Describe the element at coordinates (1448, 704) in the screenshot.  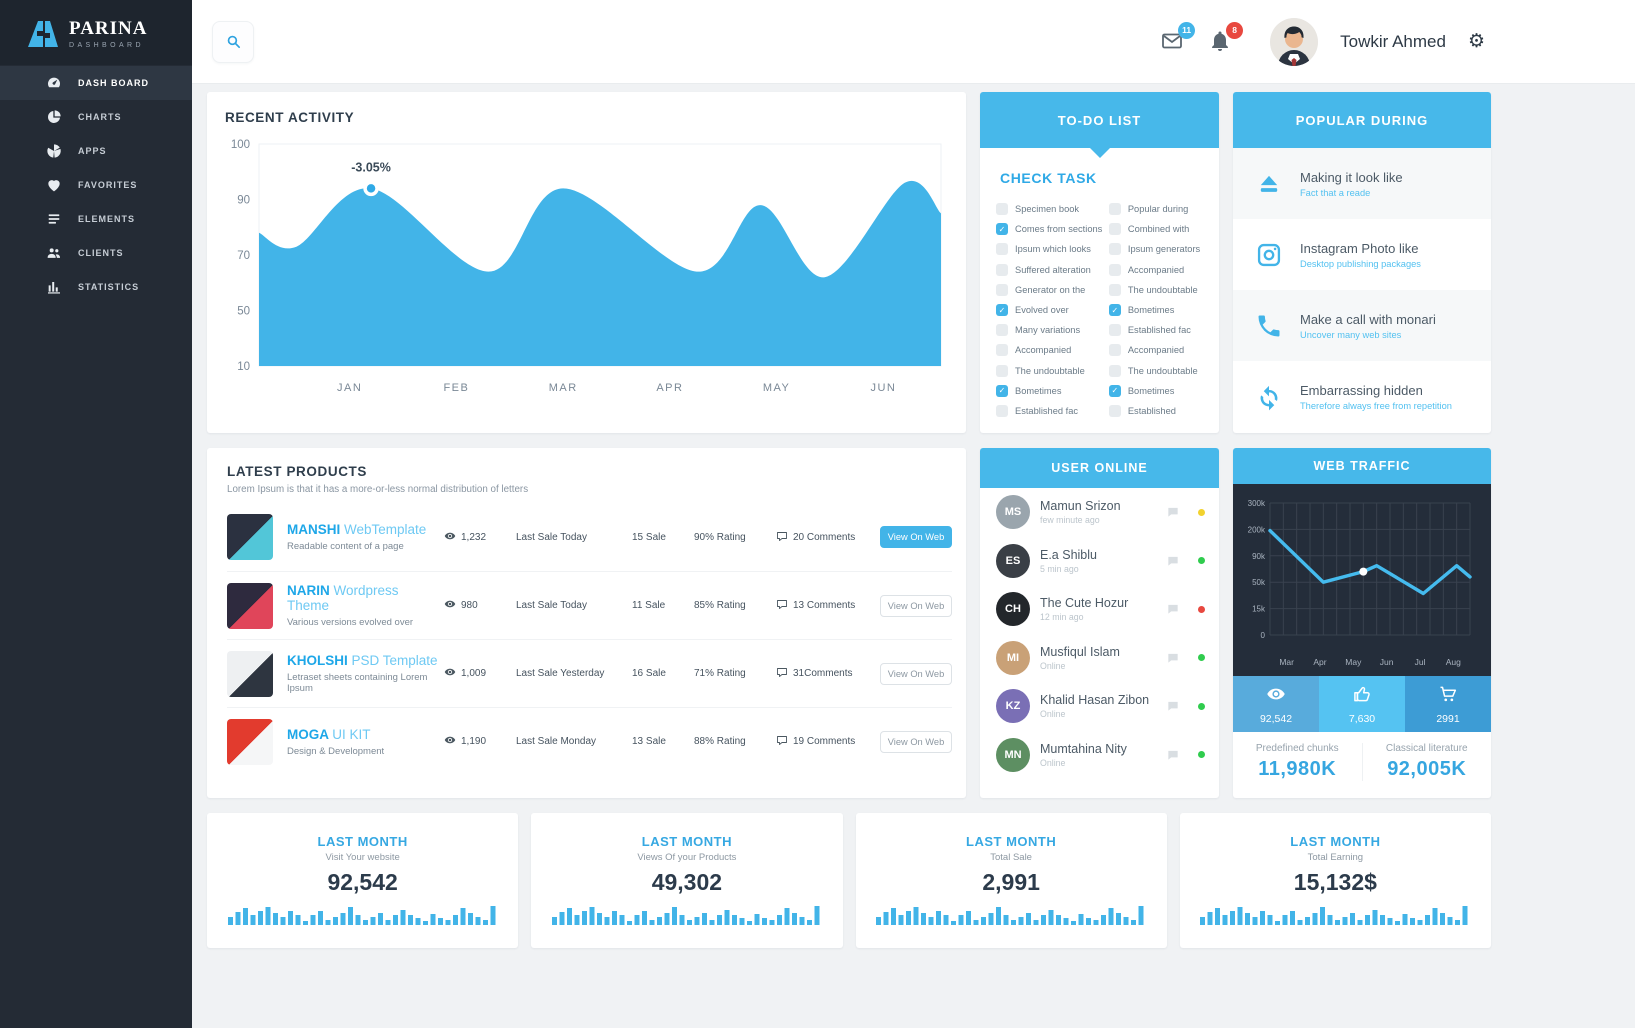
I see `traffic-stat-cart: 2991` at that location.